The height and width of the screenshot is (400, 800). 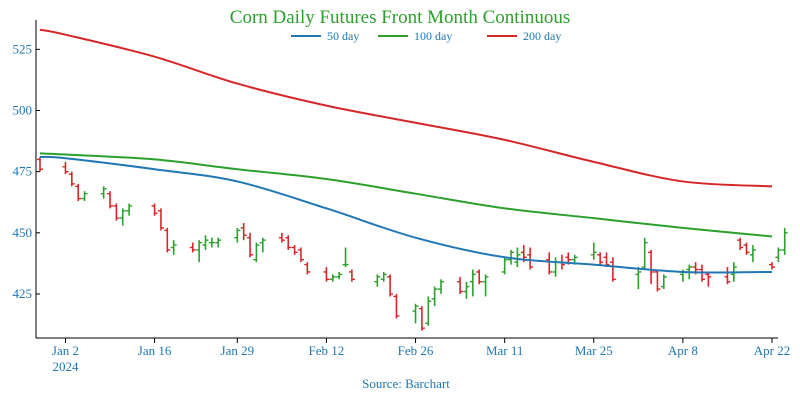 I want to click on chart-source: Source: Barchart, so click(x=406, y=383).